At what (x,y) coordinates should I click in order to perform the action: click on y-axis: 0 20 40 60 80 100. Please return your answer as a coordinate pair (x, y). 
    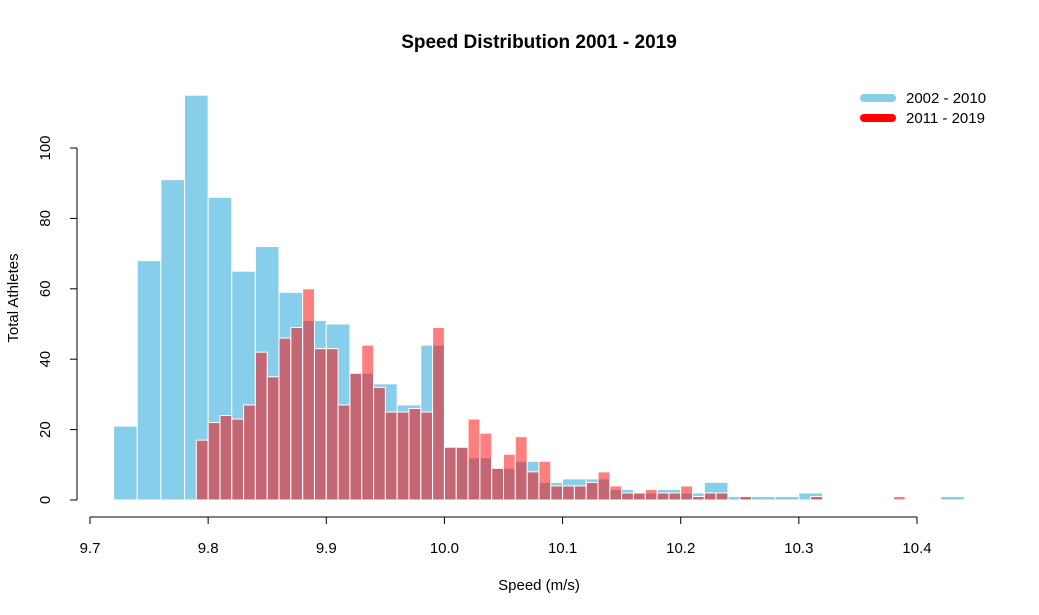
    Looking at the image, I should click on (57, 319).